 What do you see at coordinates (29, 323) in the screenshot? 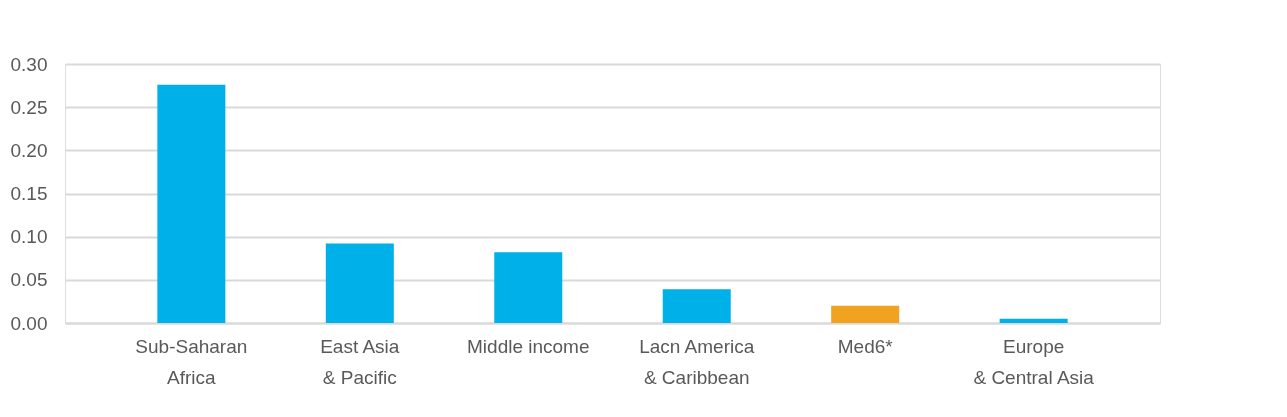
I see `y-tick-label: 0.00` at bounding box center [29, 323].